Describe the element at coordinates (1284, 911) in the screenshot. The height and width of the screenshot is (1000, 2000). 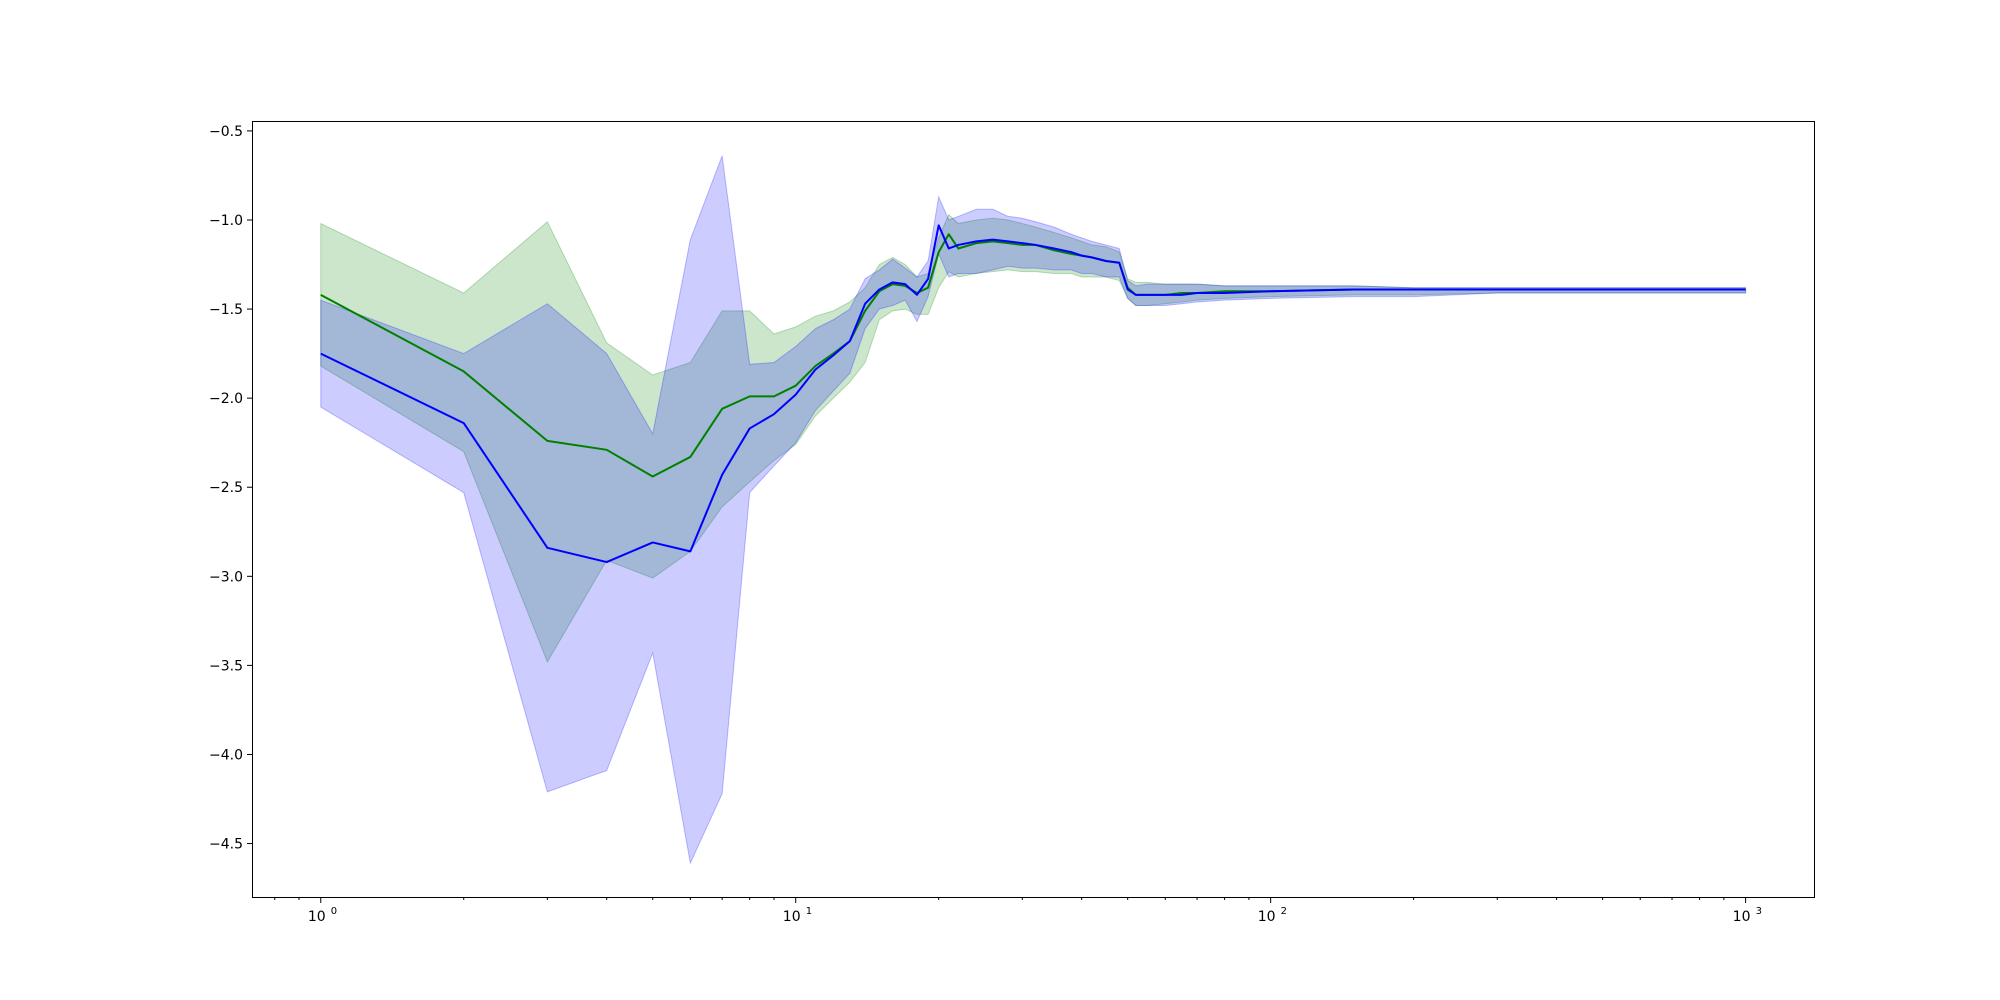
I see `x-tick-label-exponent: 2` at that location.